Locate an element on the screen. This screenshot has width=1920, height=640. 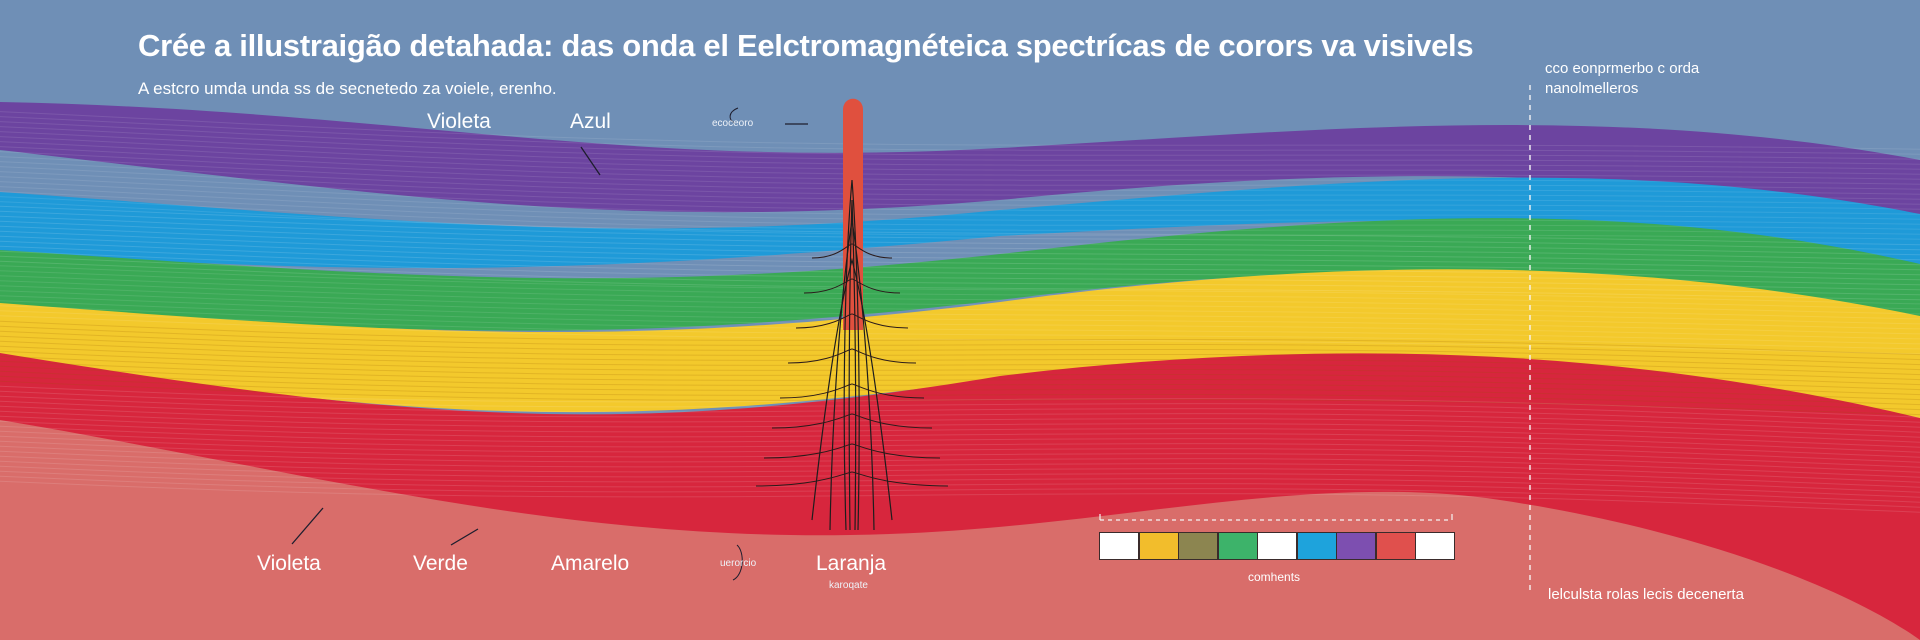
swatch-caption: comhents is located at coordinates (1274, 577).